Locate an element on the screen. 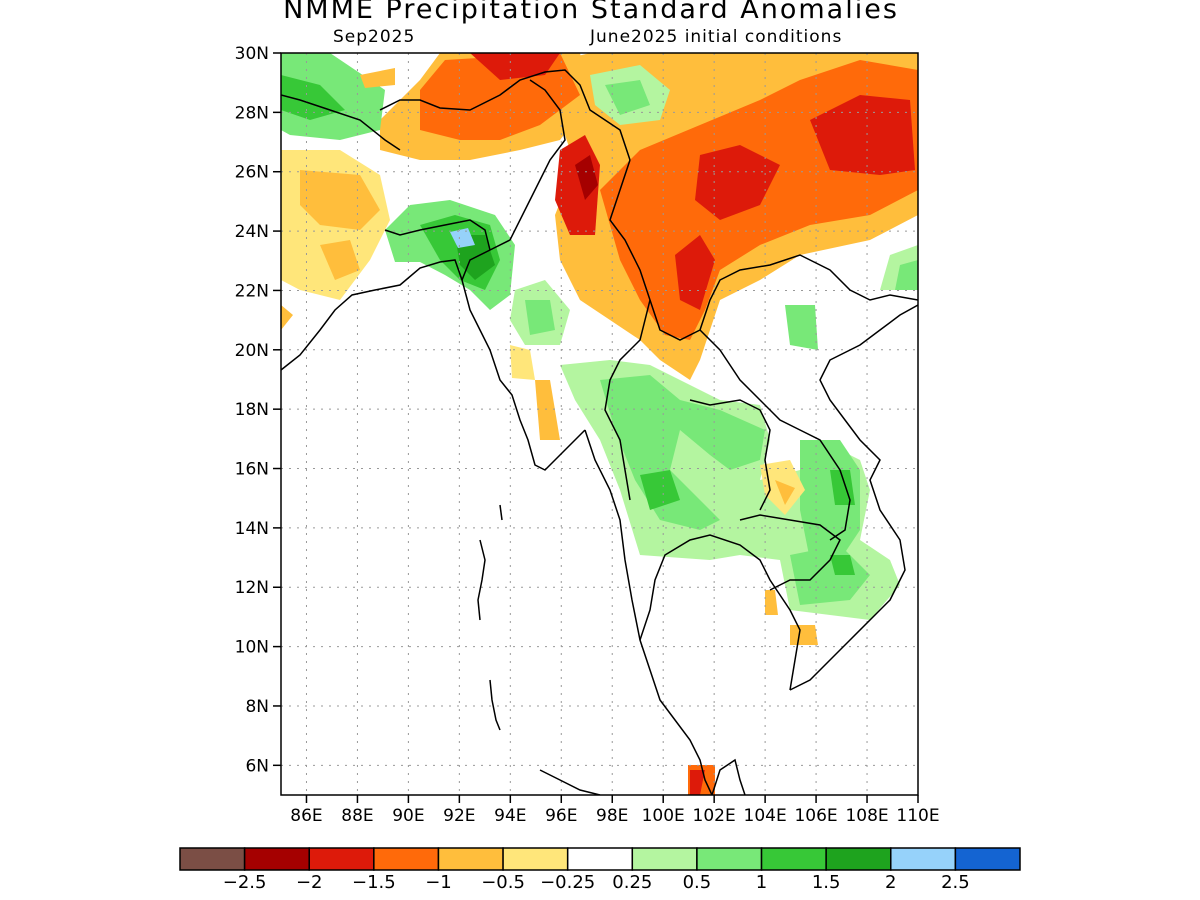 The height and width of the screenshot is (900, 1200). latitude-axis: 30N 28N 26N 24N 22N 20N 18N 16N 14N 12N 10N 8N 6N is located at coordinates (258, 410).